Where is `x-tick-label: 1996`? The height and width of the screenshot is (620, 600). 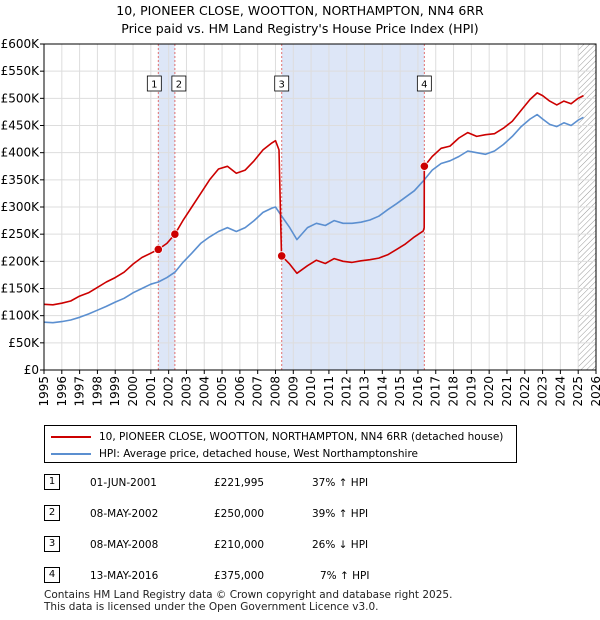
x-tick-label: 1996 is located at coordinates (62, 391).